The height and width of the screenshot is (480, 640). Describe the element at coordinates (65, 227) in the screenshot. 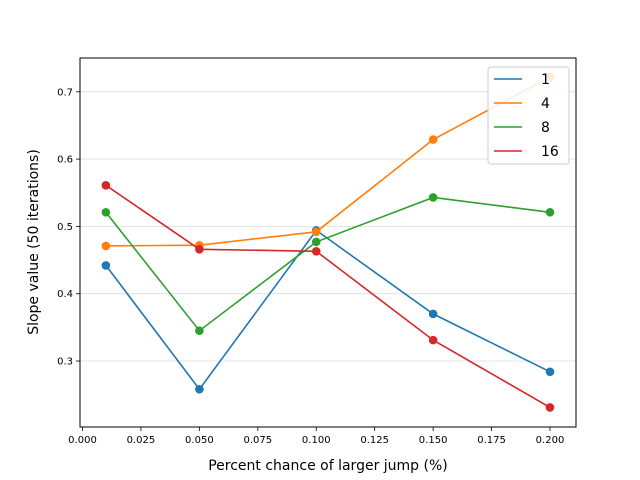

I see `y-tick-label: 0.5` at that location.